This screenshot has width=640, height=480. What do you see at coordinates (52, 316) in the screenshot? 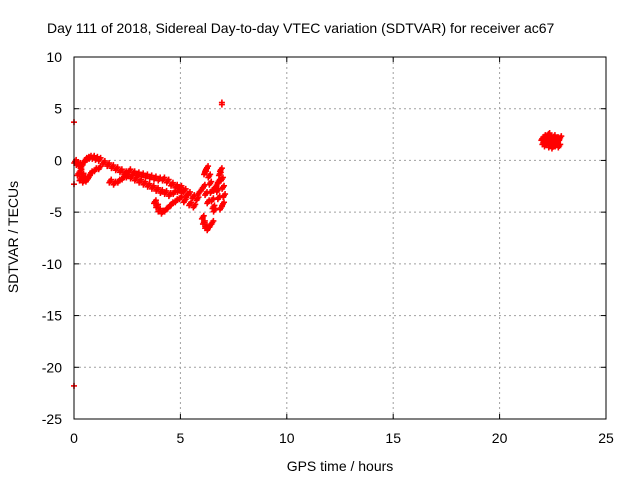
I see `y-tick-label: -15` at bounding box center [52, 316].